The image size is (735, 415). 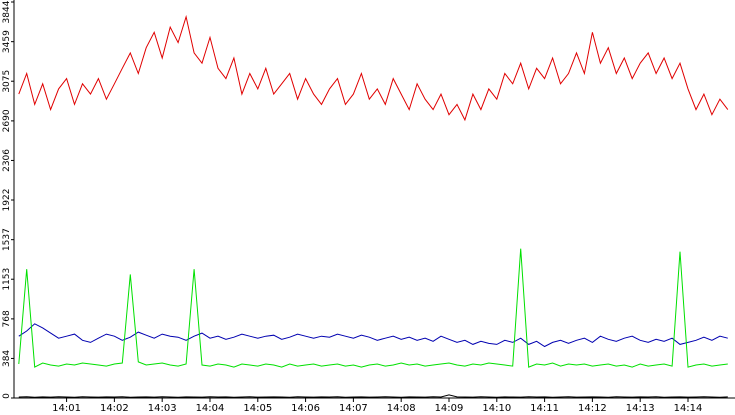 What do you see at coordinates (257, 408) in the screenshot?
I see `x-tick-label: 14:05` at bounding box center [257, 408].